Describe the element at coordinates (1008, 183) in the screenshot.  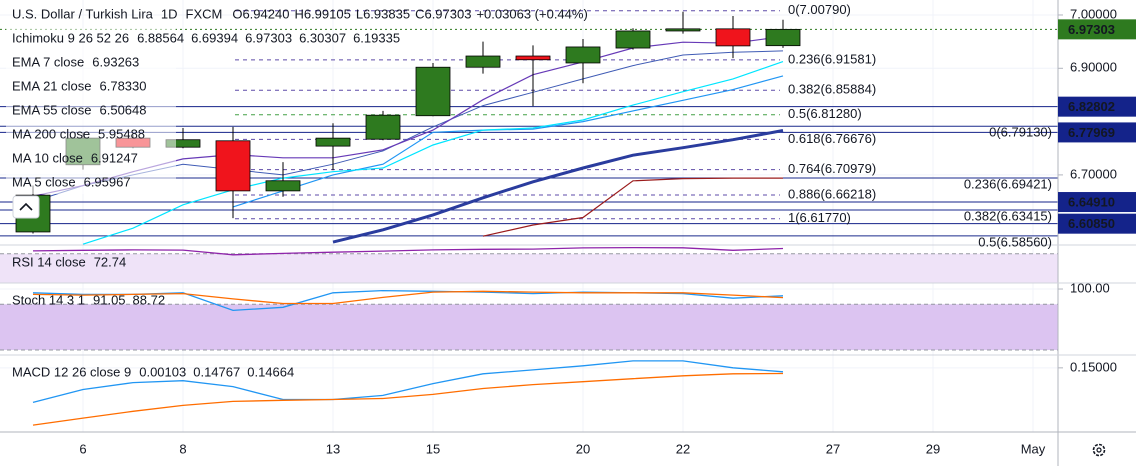
I see `fib-label: 0.236(6.69421)` at that location.